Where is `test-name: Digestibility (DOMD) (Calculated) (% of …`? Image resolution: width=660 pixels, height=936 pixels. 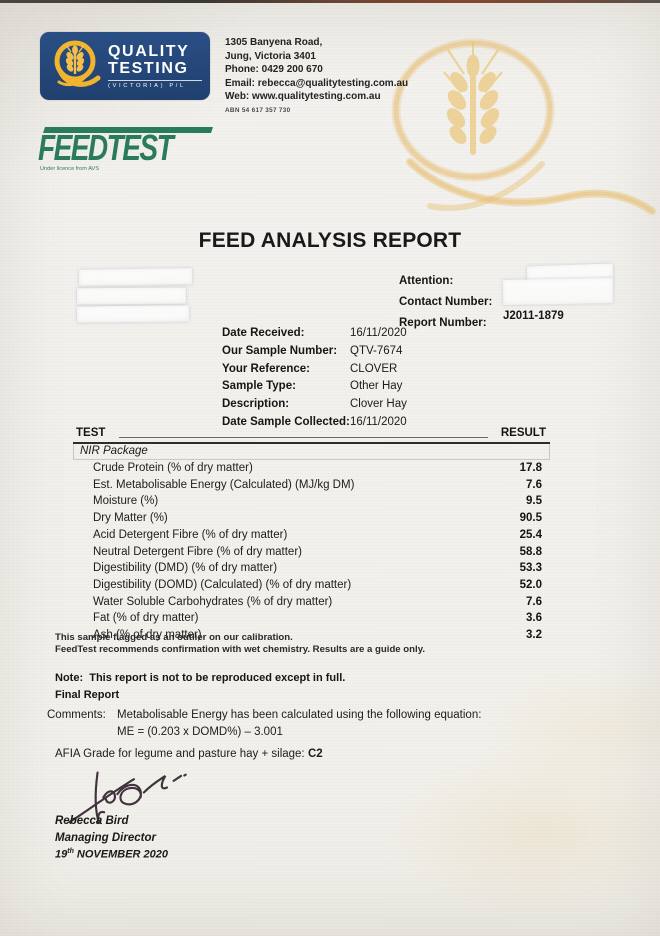
test-name: Digestibility (DOMD) (Calculated) (% of … is located at coordinates (222, 584).